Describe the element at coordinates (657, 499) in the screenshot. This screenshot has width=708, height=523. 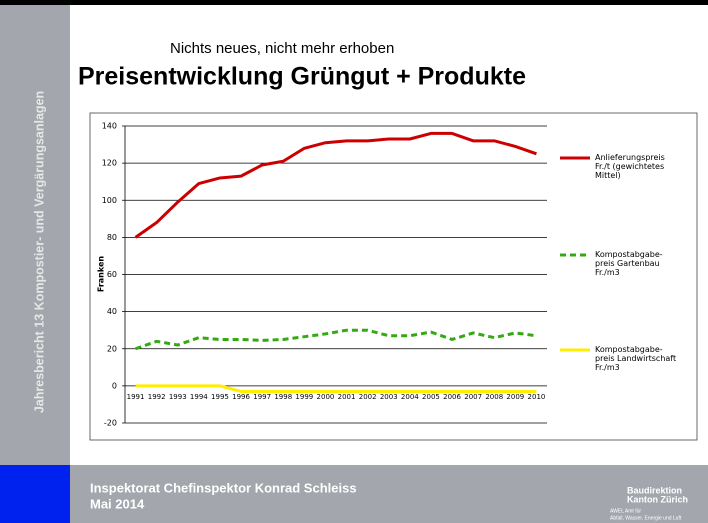
I see `logo-text: Kanton Zürich` at that location.